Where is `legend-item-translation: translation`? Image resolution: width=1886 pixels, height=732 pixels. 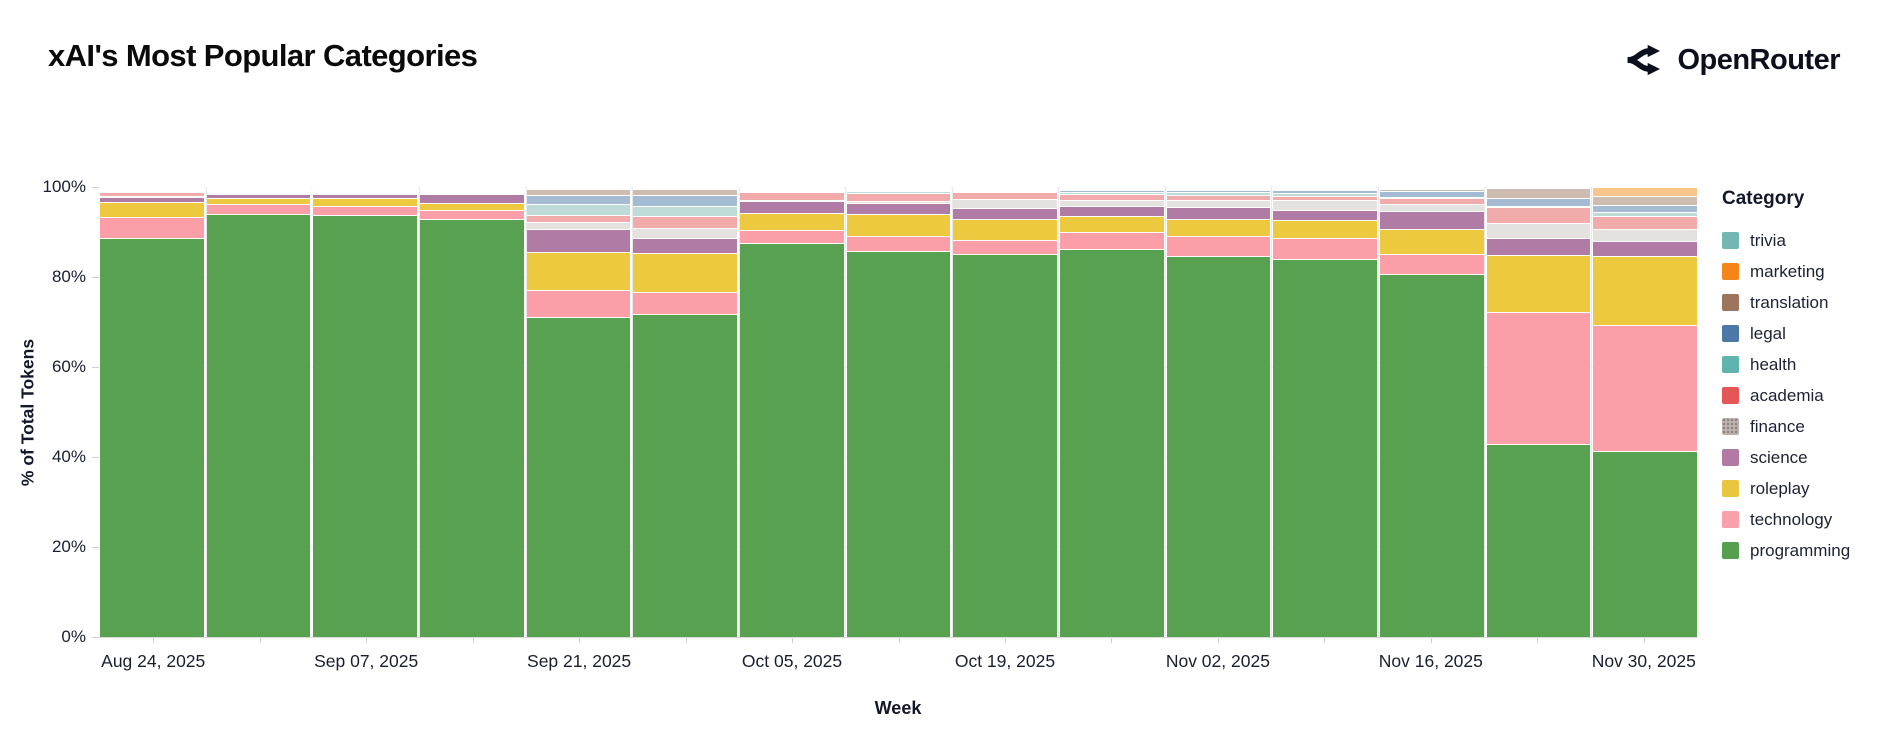 legend-item-translation: translation is located at coordinates (1786, 302).